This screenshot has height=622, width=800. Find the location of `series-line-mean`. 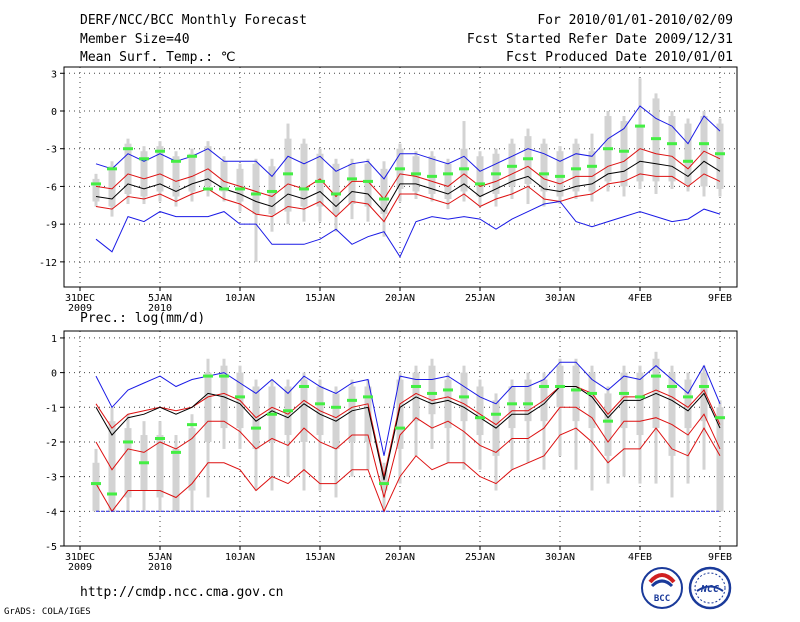

series-line-mean is located at coordinates (408, 186).